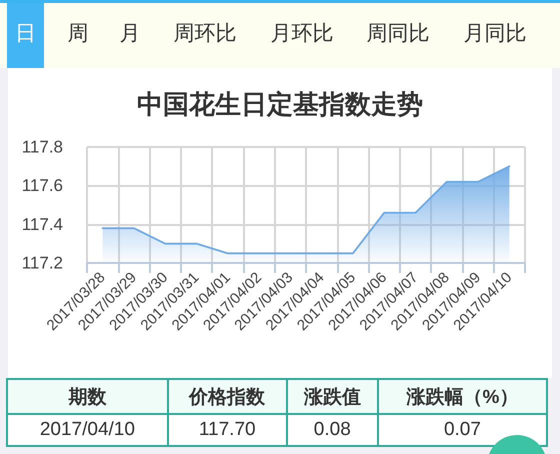  What do you see at coordinates (205, 34) in the screenshot?
I see `category-label: 周环比` at bounding box center [205, 34].